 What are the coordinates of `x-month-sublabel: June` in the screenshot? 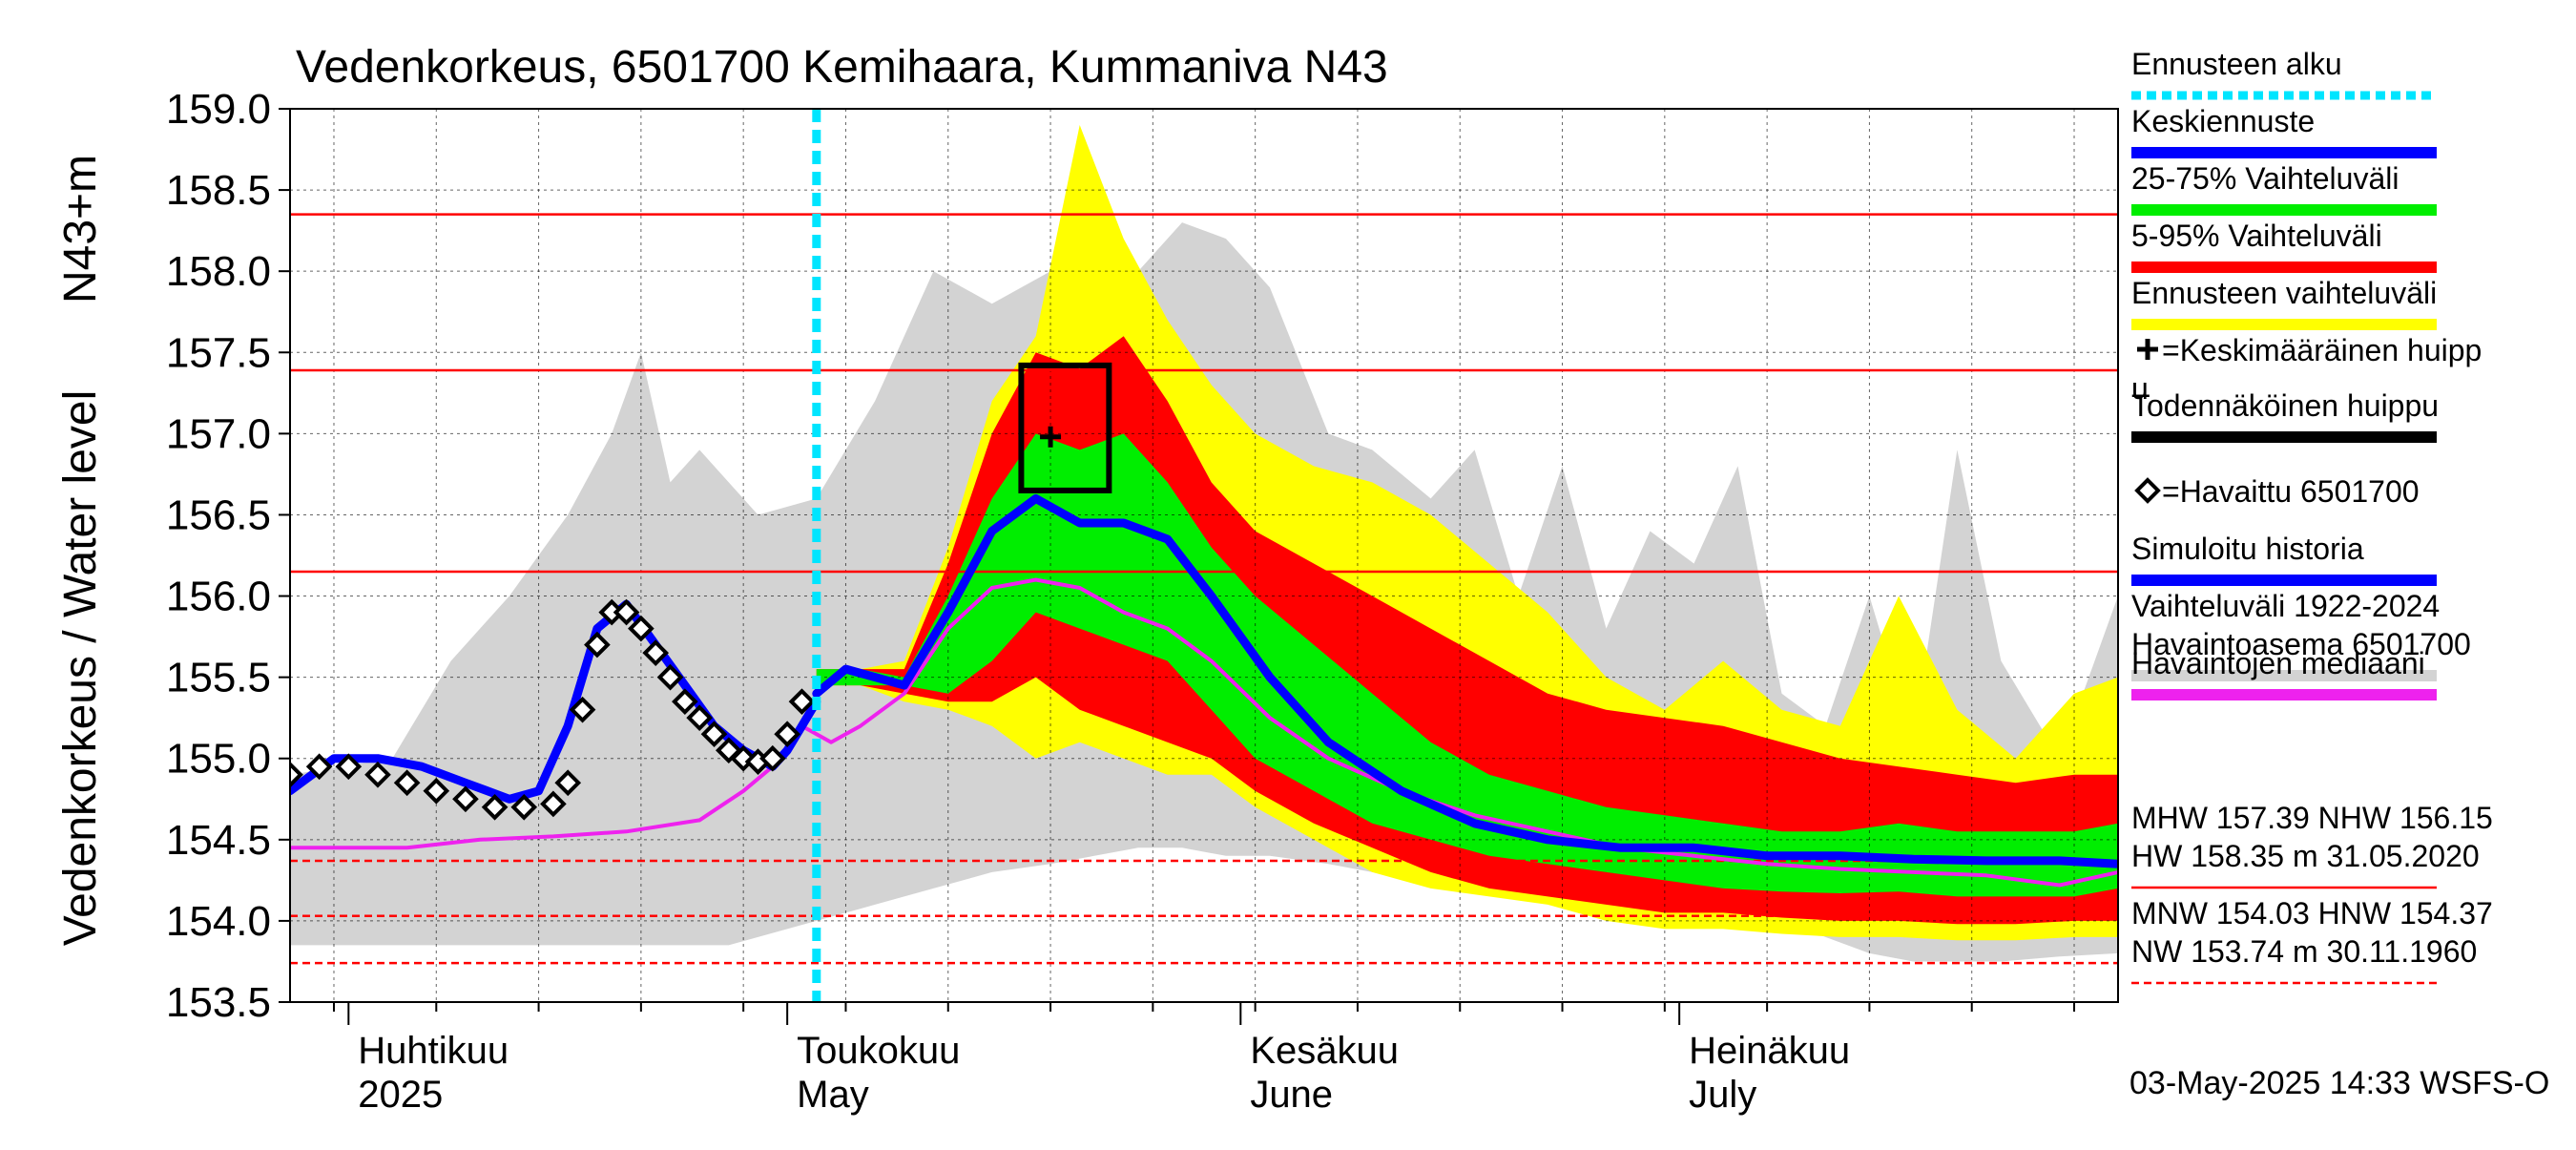 It's located at (1291, 1095).